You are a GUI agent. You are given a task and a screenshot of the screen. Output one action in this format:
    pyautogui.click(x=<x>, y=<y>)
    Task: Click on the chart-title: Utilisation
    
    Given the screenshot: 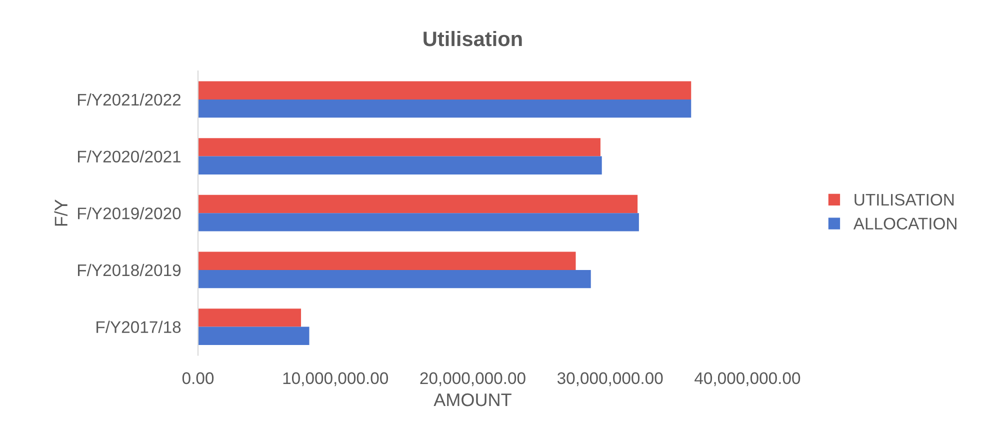 What is the action you would take?
    pyautogui.click(x=473, y=38)
    